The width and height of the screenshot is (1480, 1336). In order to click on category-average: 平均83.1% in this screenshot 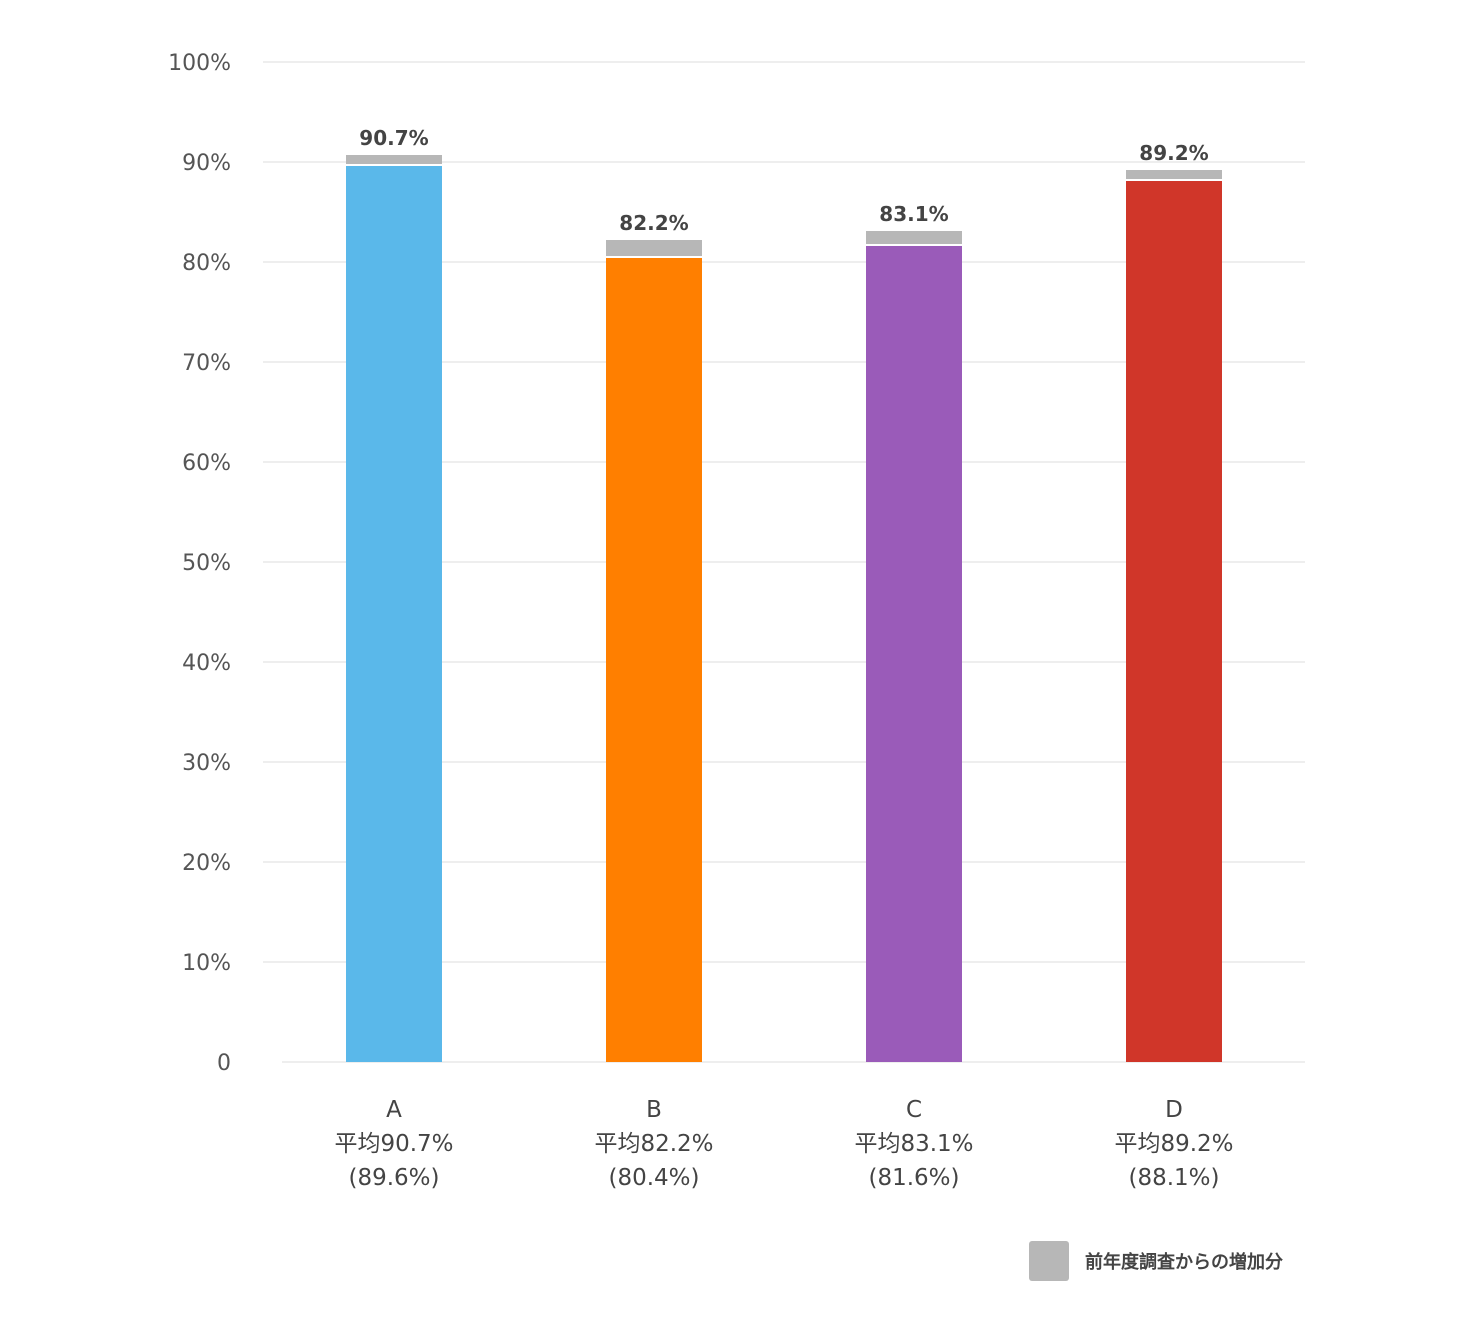, I will do `click(914, 1144)`.